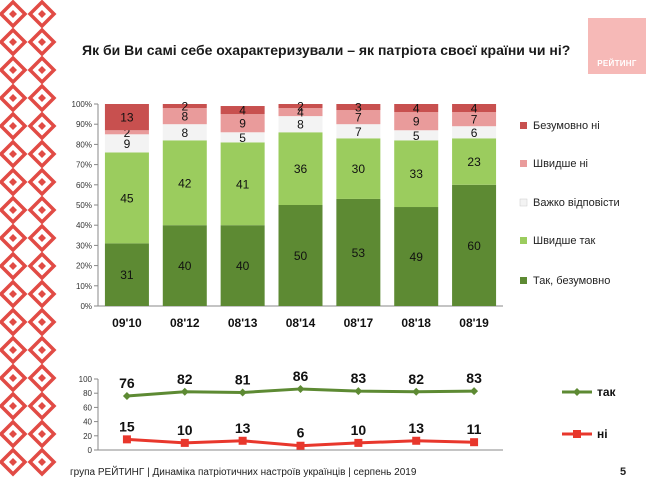  What do you see at coordinates (84, 205) in the screenshot?
I see `y-tick-label: 50%` at bounding box center [84, 205].